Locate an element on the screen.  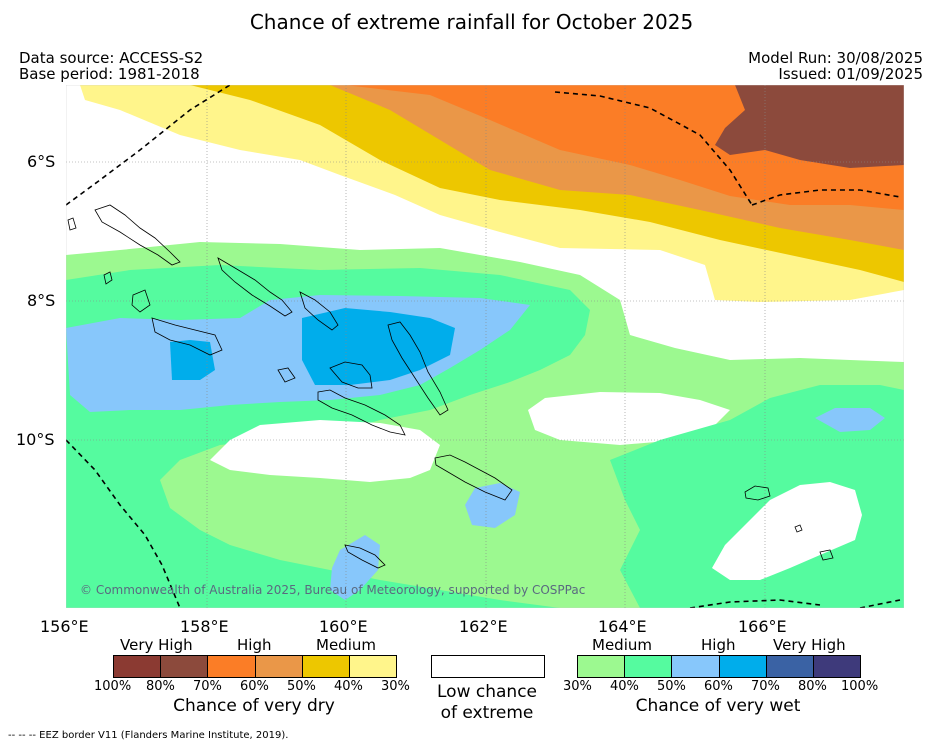
data-source-text: Data source: ACCESS-S2 is located at coordinates (111, 58).